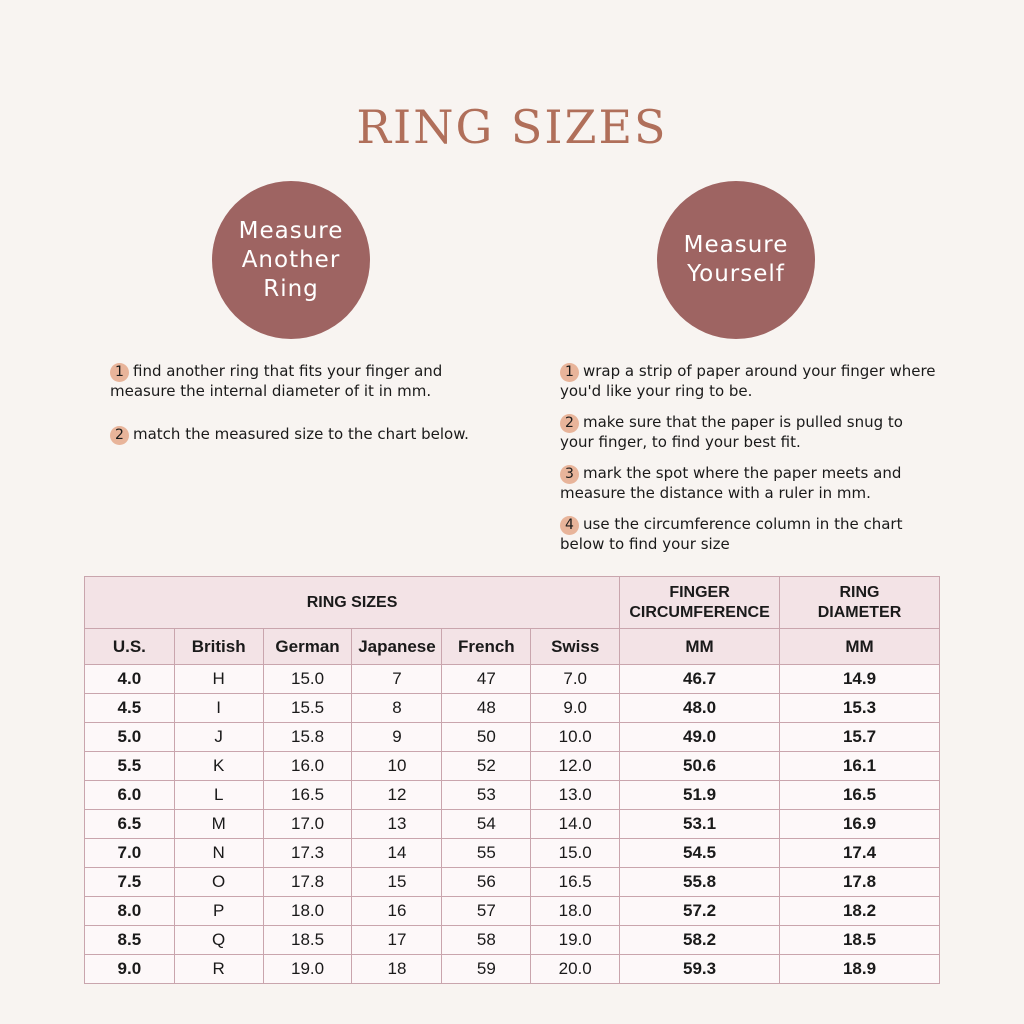  Describe the element at coordinates (397, 708) in the screenshot. I see `table-cell: 8` at that location.